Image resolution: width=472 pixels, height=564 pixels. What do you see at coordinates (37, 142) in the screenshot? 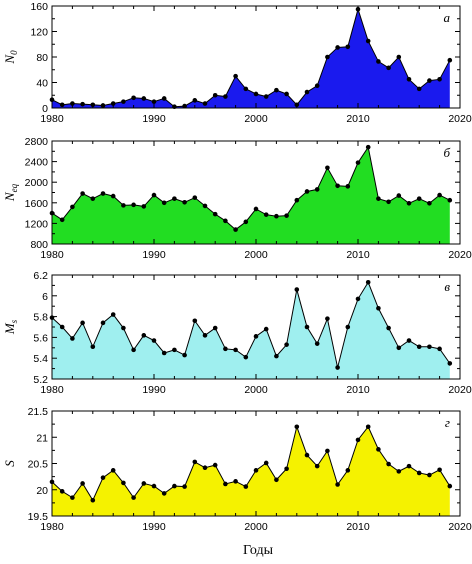
I see `y-tick-label: 2800` at bounding box center [37, 142].